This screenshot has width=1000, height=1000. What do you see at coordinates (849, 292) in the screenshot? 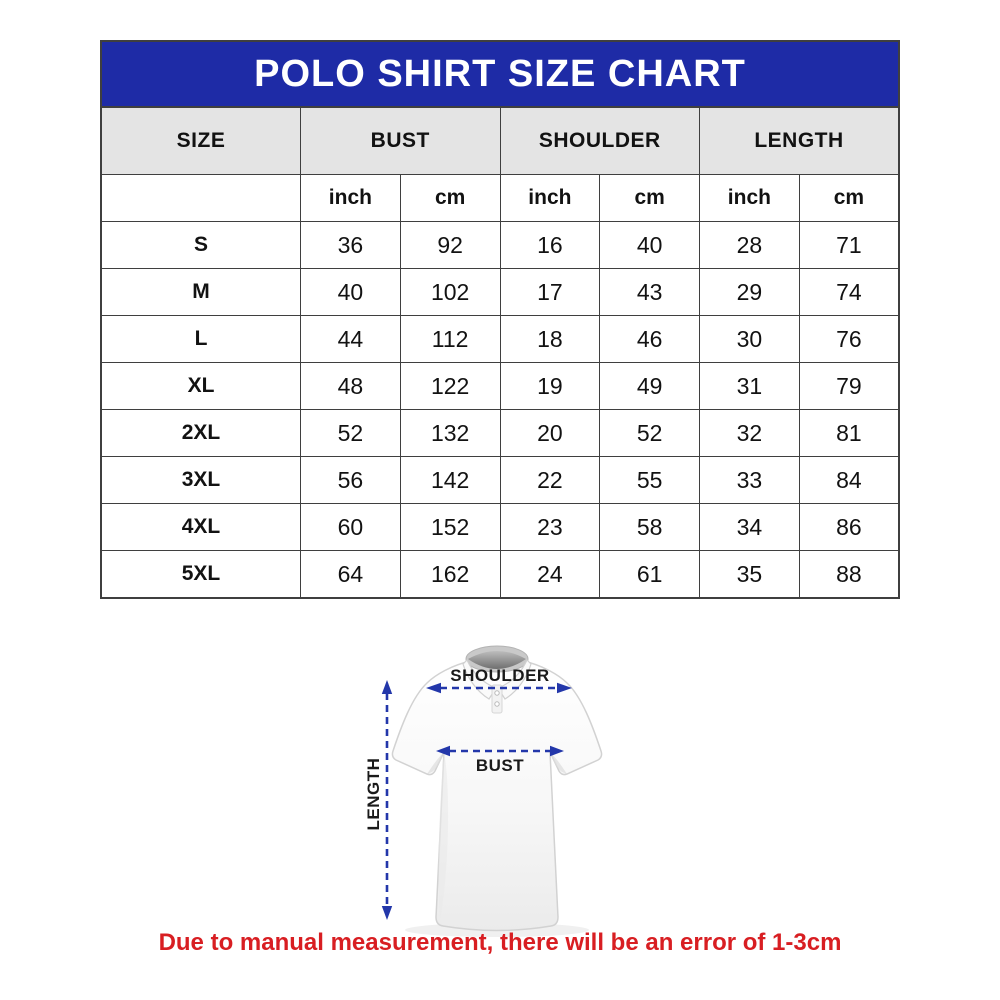
I see `value-cell: 74` at bounding box center [849, 292].